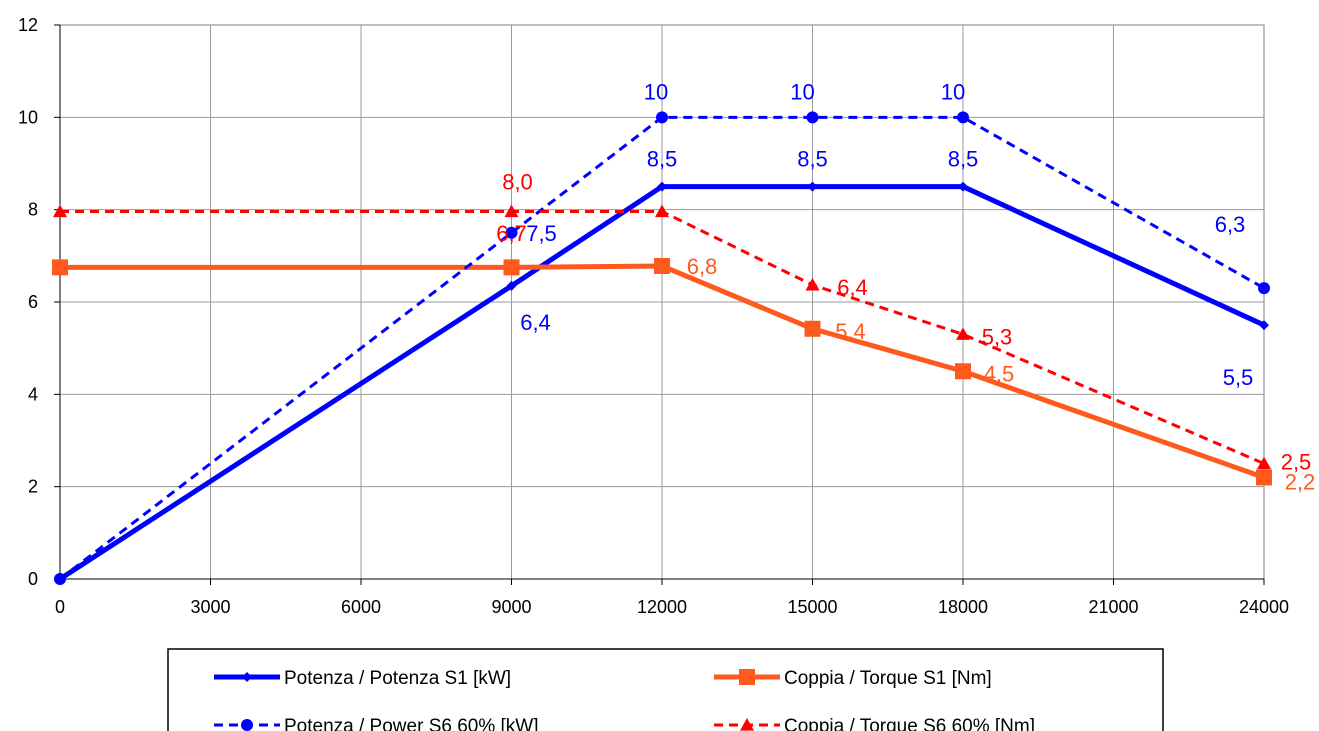  Describe the element at coordinates (60, 607) in the screenshot. I see `x-tick-label: 0` at that location.